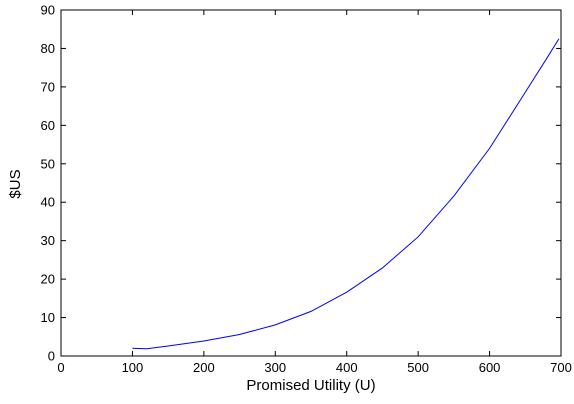 The image size is (574, 404). I want to click on x-tick-label: 100, so click(133, 367).